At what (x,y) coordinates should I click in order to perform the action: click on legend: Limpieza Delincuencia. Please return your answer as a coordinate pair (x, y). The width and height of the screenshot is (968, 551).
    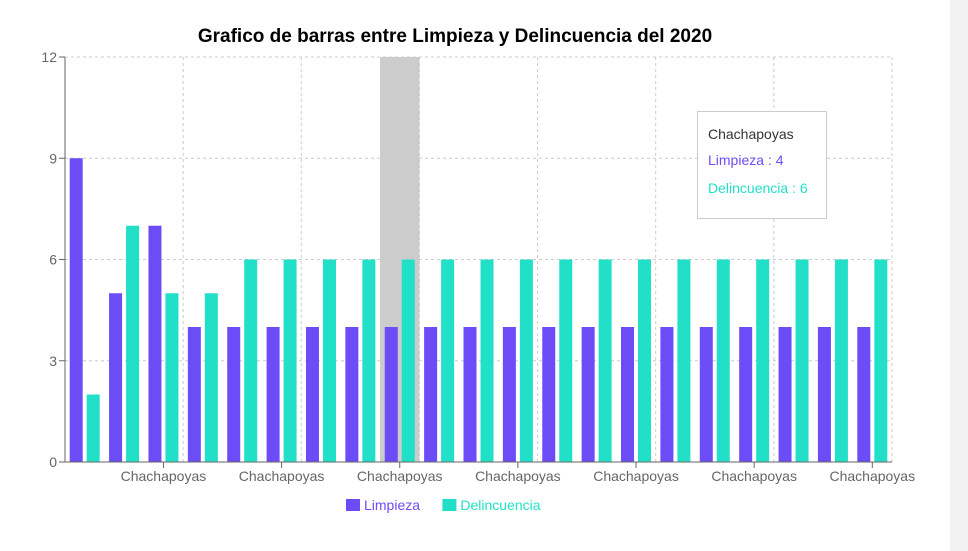
    Looking at the image, I should click on (443, 505).